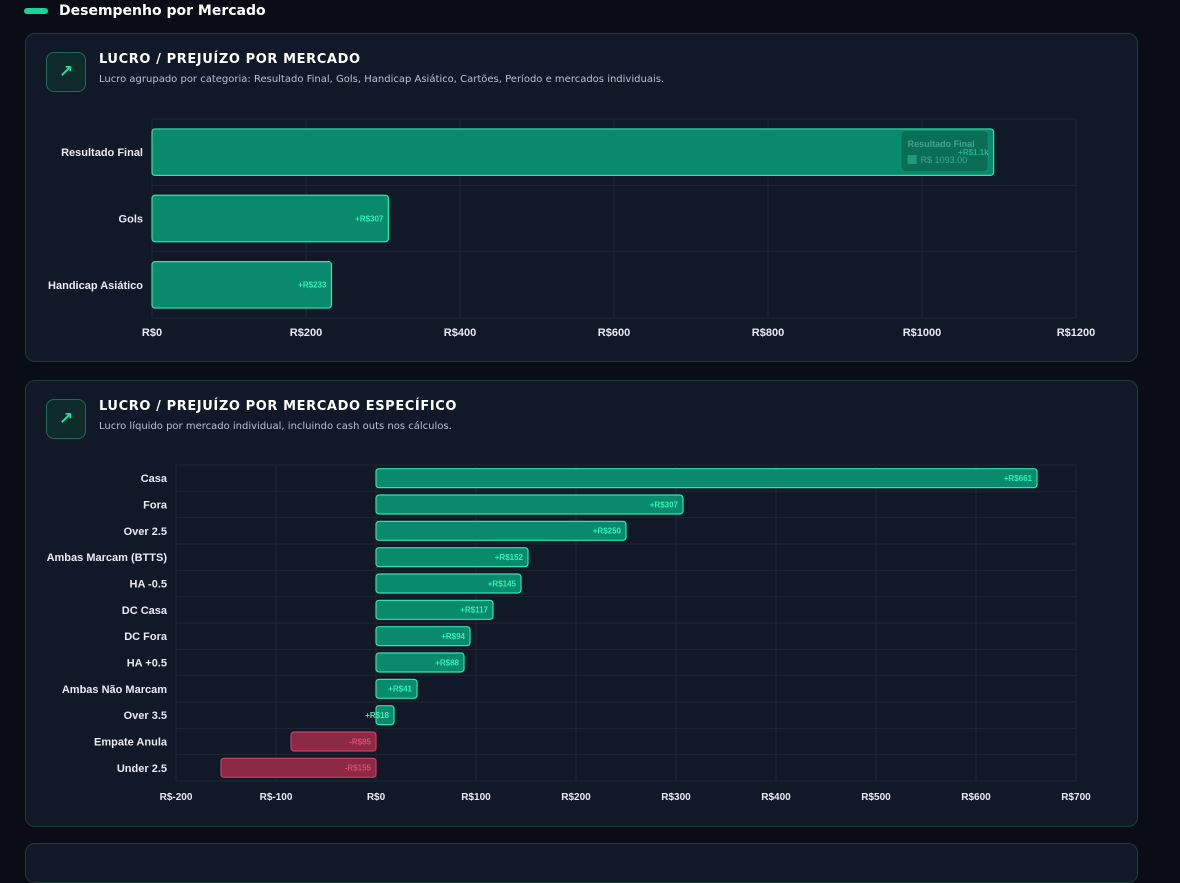  What do you see at coordinates (573, 152) in the screenshot?
I see `bar-resultado-final` at bounding box center [573, 152].